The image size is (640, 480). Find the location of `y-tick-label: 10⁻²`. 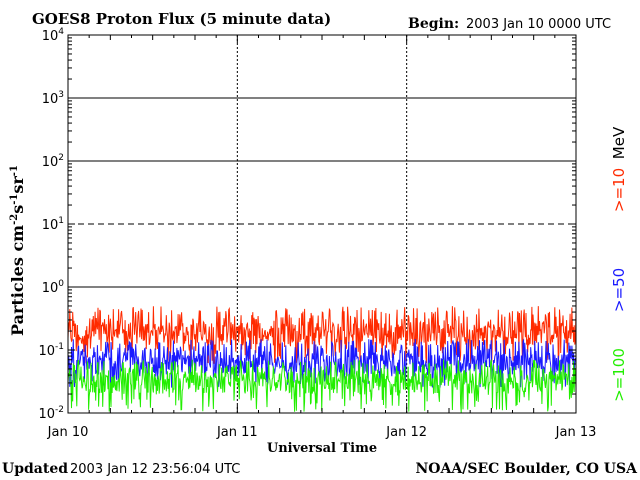

y-tick-label: 10⁻² is located at coordinates (51, 413).